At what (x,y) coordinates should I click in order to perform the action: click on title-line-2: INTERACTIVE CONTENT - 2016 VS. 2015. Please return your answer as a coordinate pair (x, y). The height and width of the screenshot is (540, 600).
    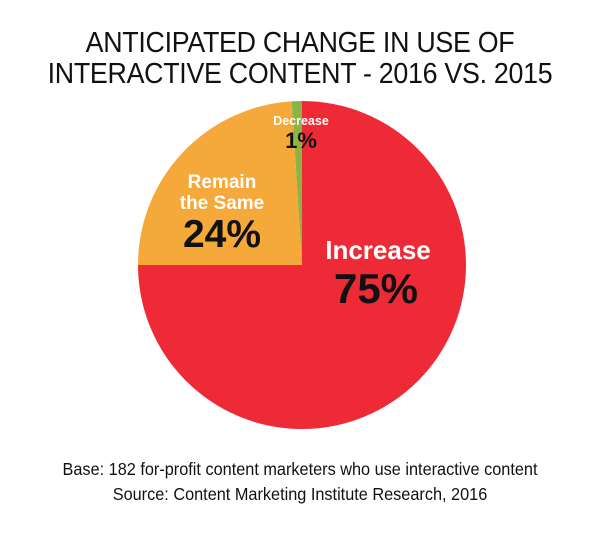
    Looking at the image, I should click on (300, 74).